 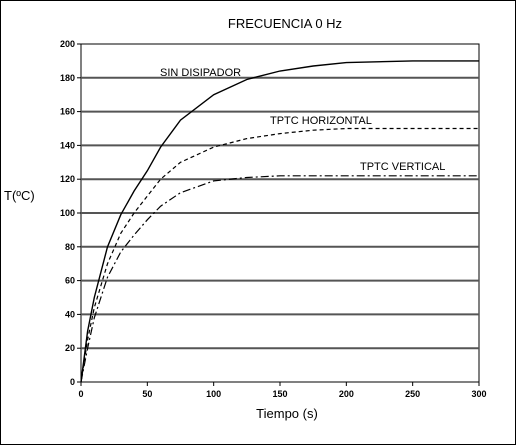 I want to click on x-tick-label: 200, so click(x=346, y=394).